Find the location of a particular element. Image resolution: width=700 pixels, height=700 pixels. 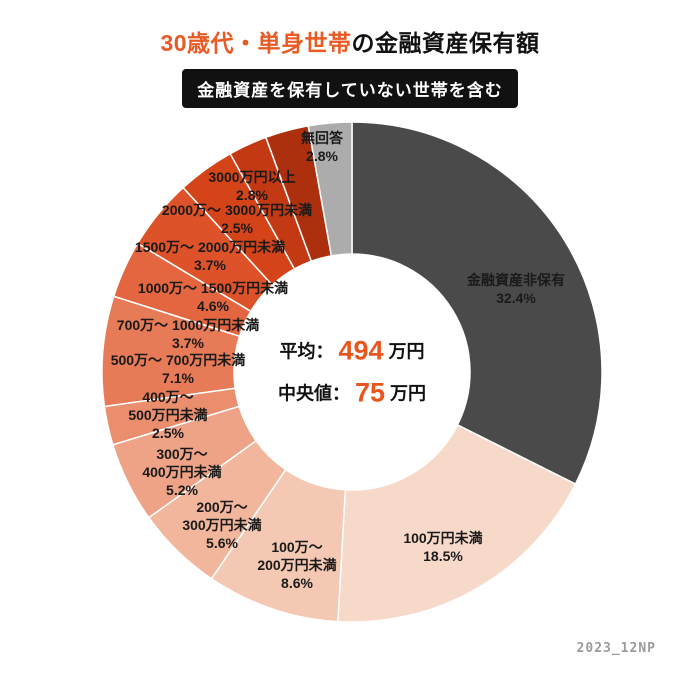

subtitle-badge: 金融資産を保有していない世帯を含む is located at coordinates (350, 88).